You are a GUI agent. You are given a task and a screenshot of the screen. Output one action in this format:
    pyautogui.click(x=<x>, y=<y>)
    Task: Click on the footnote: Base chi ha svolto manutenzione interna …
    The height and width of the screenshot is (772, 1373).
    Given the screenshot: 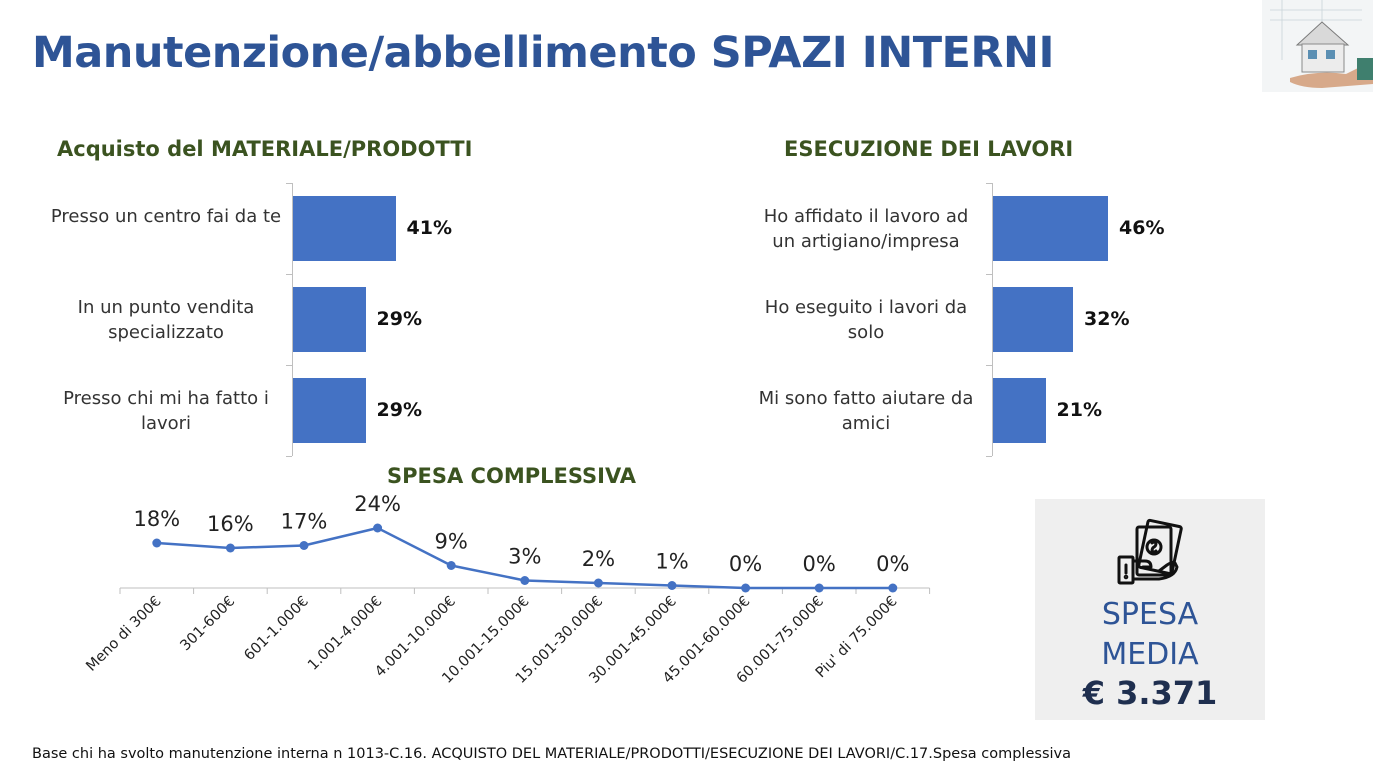 What is the action you would take?
    pyautogui.click(x=551, y=754)
    